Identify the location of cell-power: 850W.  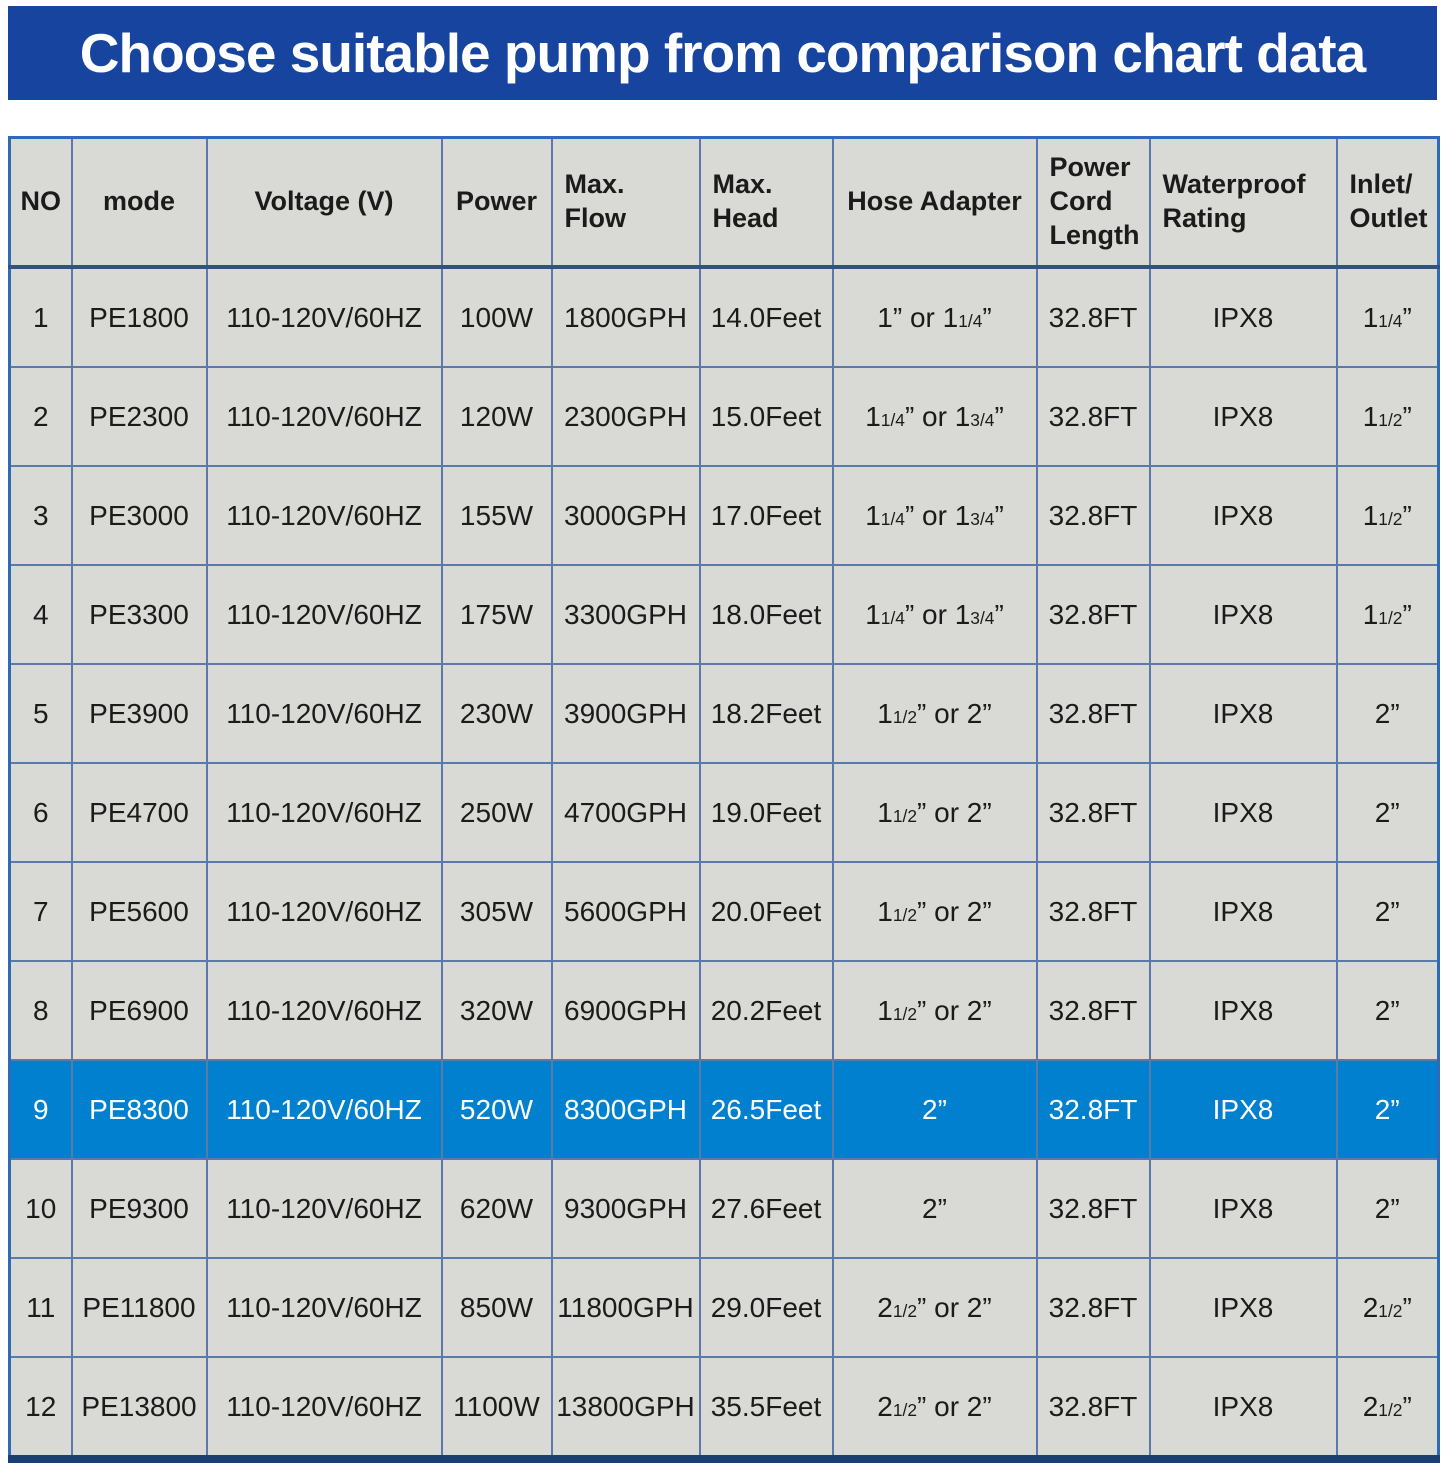
(496, 1307).